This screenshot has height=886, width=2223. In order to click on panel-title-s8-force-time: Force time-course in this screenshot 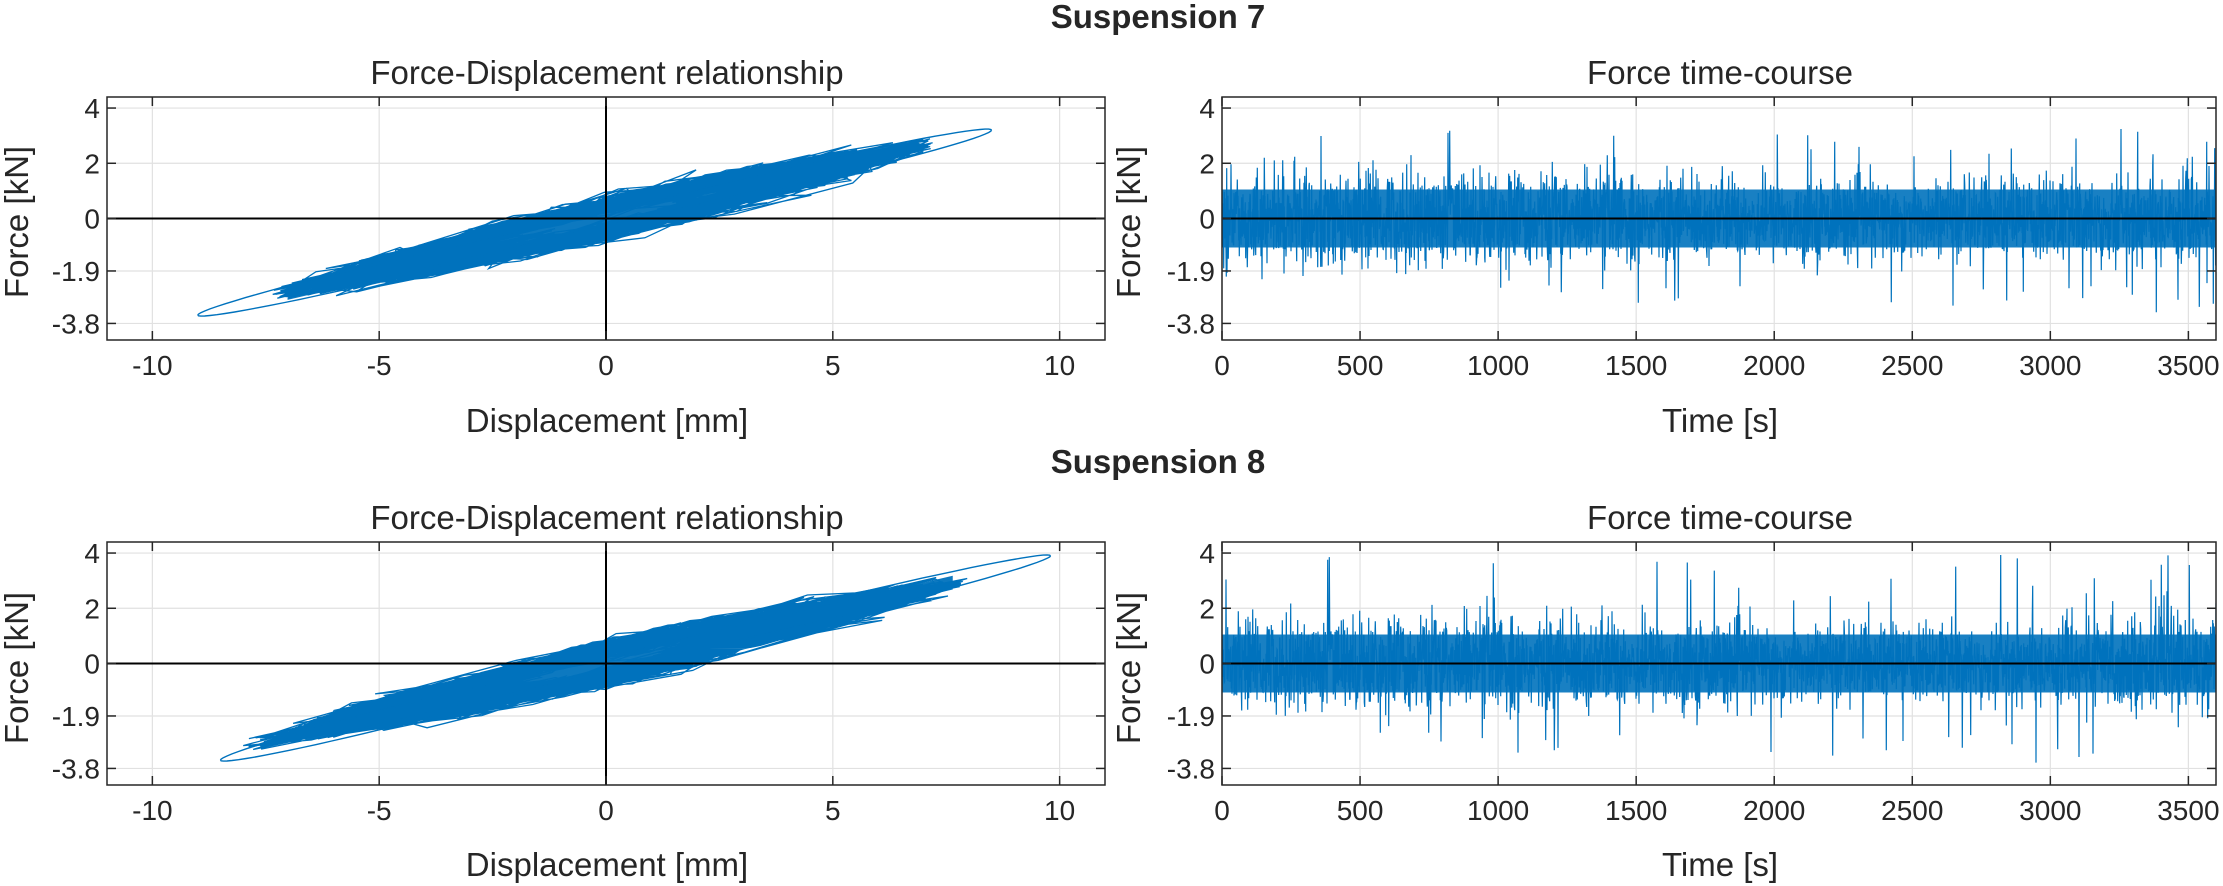, I will do `click(1720, 517)`.